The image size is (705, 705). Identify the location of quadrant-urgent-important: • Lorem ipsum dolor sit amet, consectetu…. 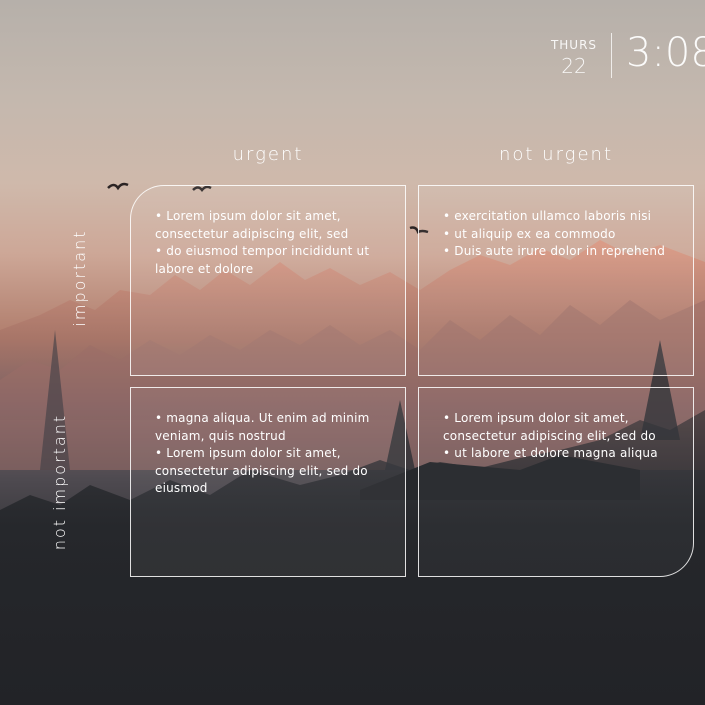
(268, 280).